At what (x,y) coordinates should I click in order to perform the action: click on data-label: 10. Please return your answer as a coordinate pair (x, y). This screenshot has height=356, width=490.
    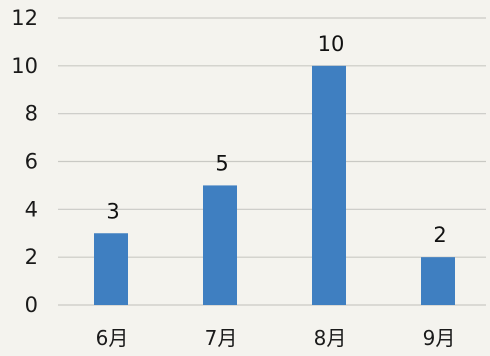
    Looking at the image, I should click on (331, 44).